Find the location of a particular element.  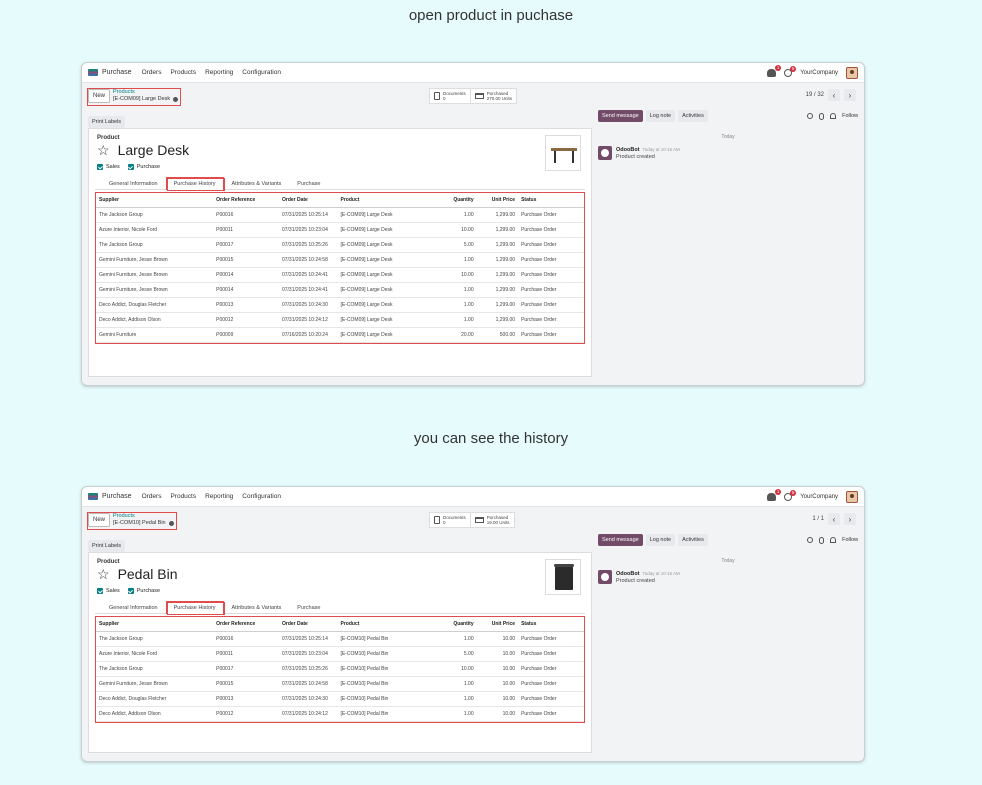

menu-products: Products is located at coordinates (183, 496).